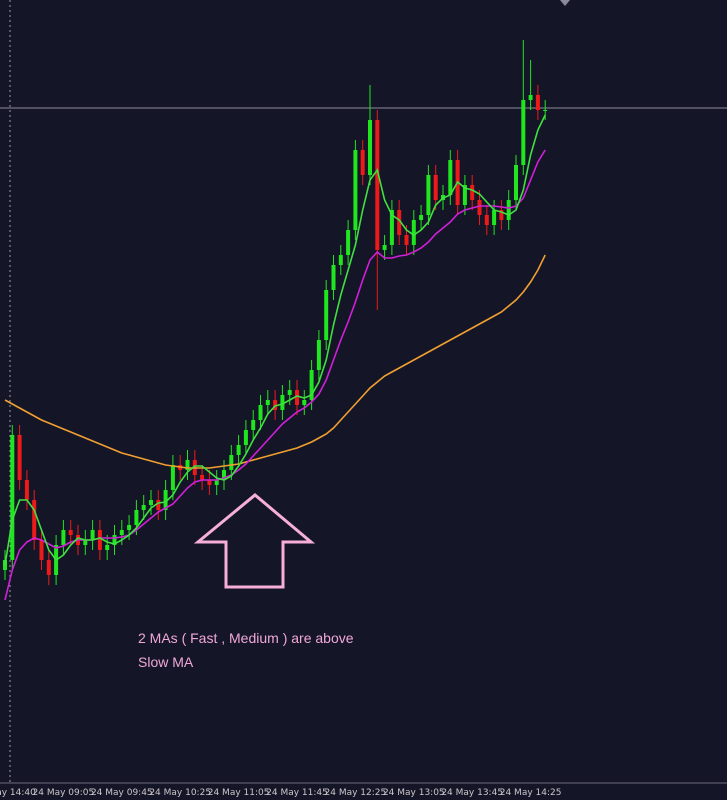  What do you see at coordinates (414, 793) in the screenshot?
I see `x-tick-label: 24 May 13:05` at bounding box center [414, 793].